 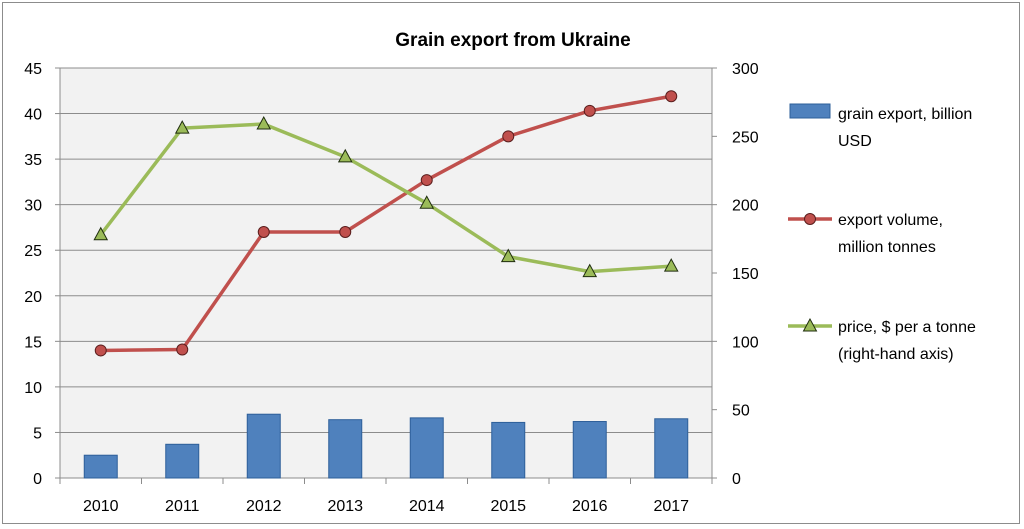 I want to click on x-axis-tick-label: 2016, so click(x=590, y=506).